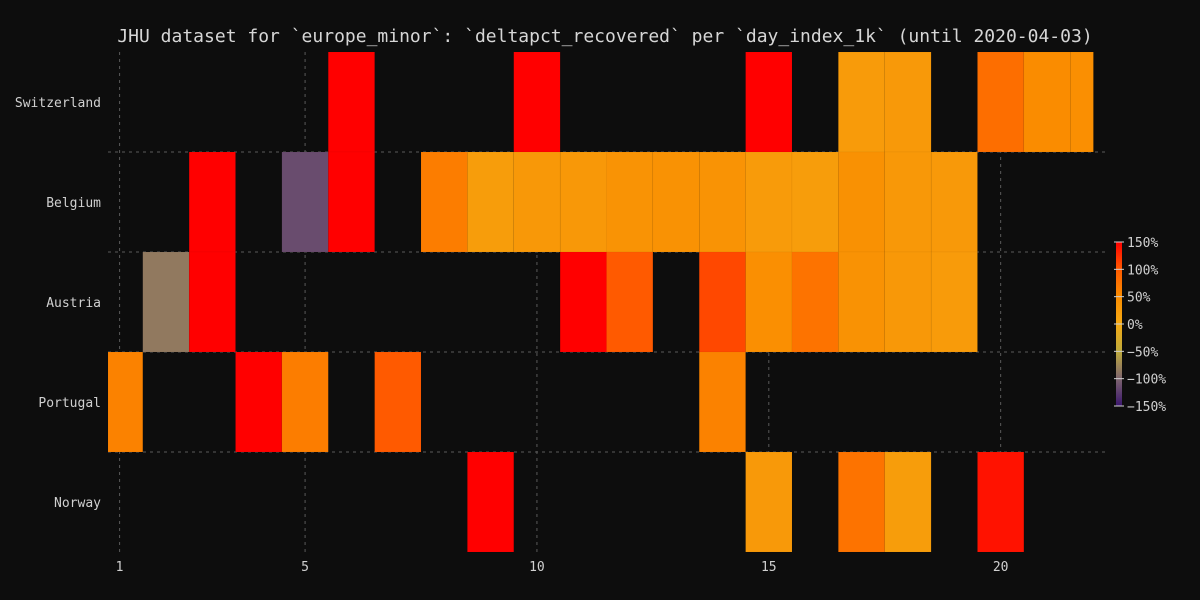 Image resolution: width=1200 pixels, height=600 pixels. I want to click on colorbar-tick-label: 50%, so click(1139, 298).